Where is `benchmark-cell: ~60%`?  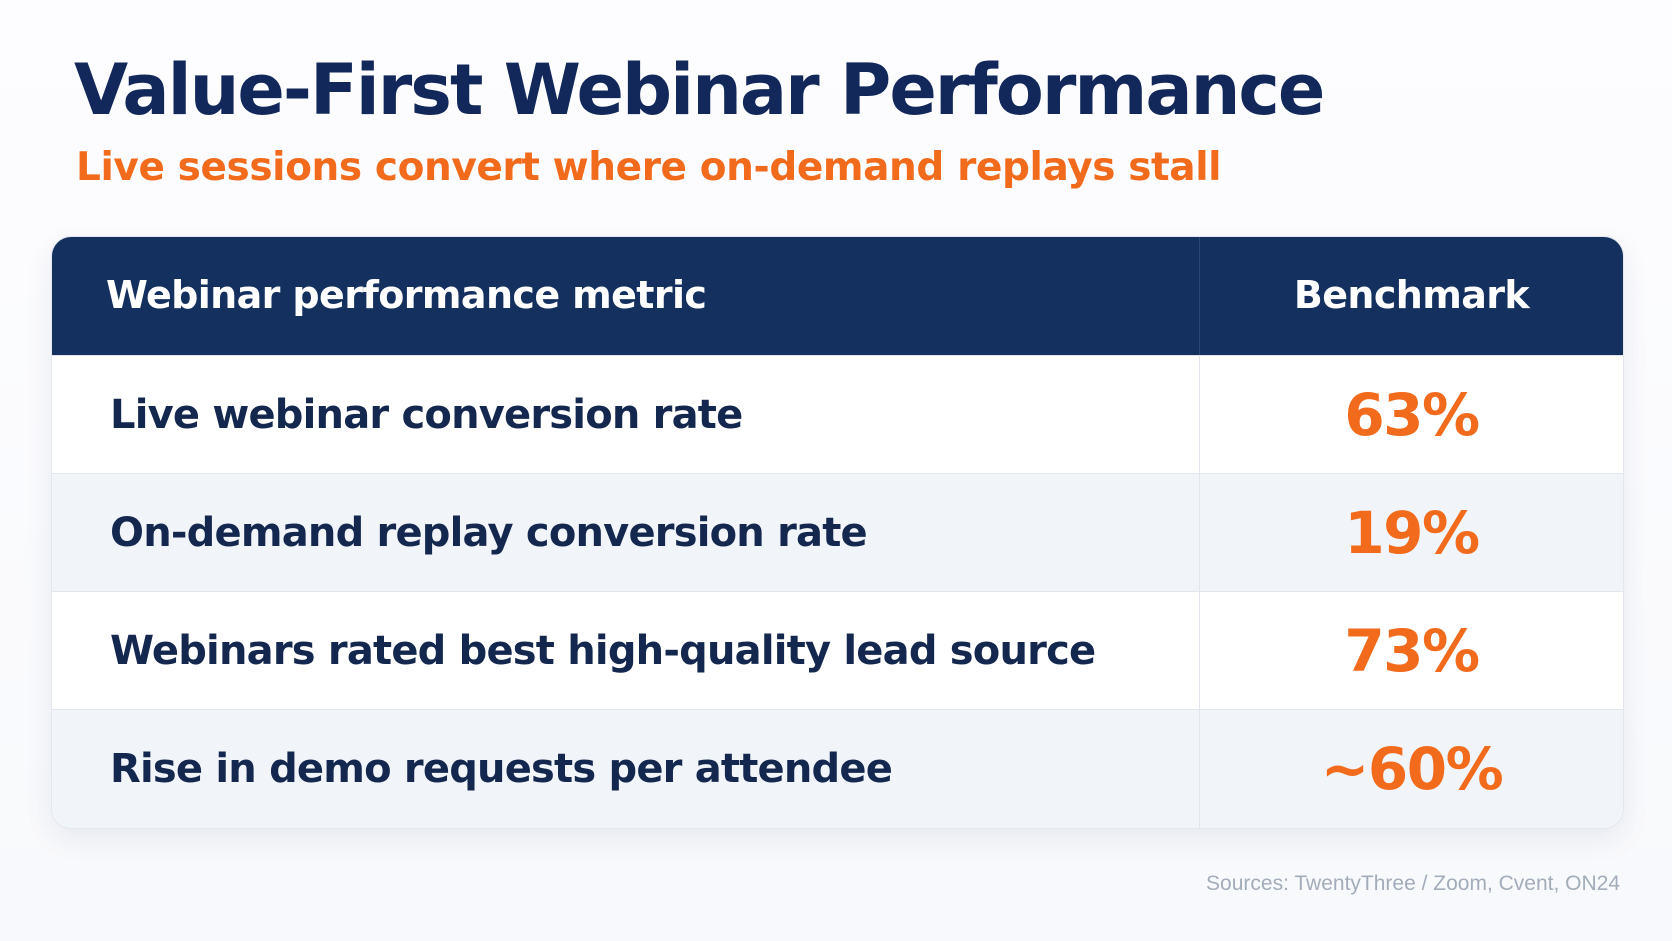
benchmark-cell: ~60% is located at coordinates (1412, 769).